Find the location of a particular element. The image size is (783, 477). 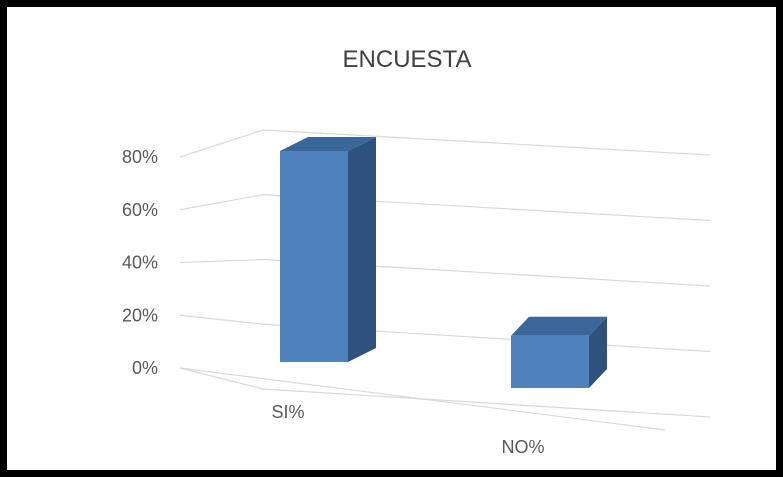

y-tick-label: 40% is located at coordinates (140, 263).